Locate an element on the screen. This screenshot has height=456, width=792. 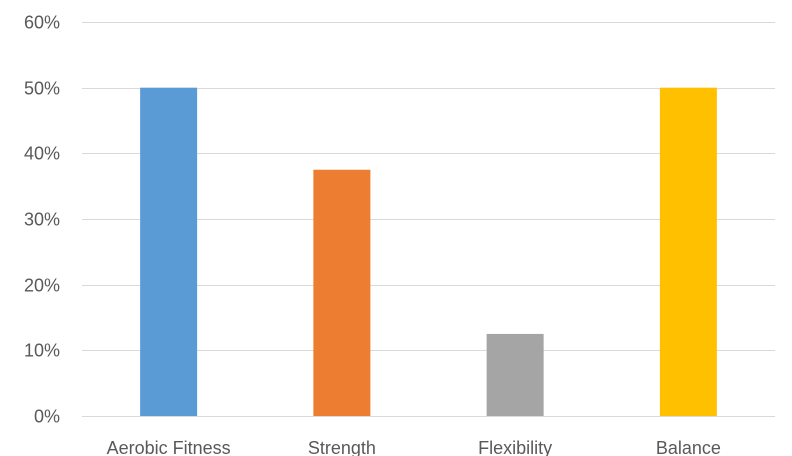
y-tick-label: 10% is located at coordinates (42, 351).